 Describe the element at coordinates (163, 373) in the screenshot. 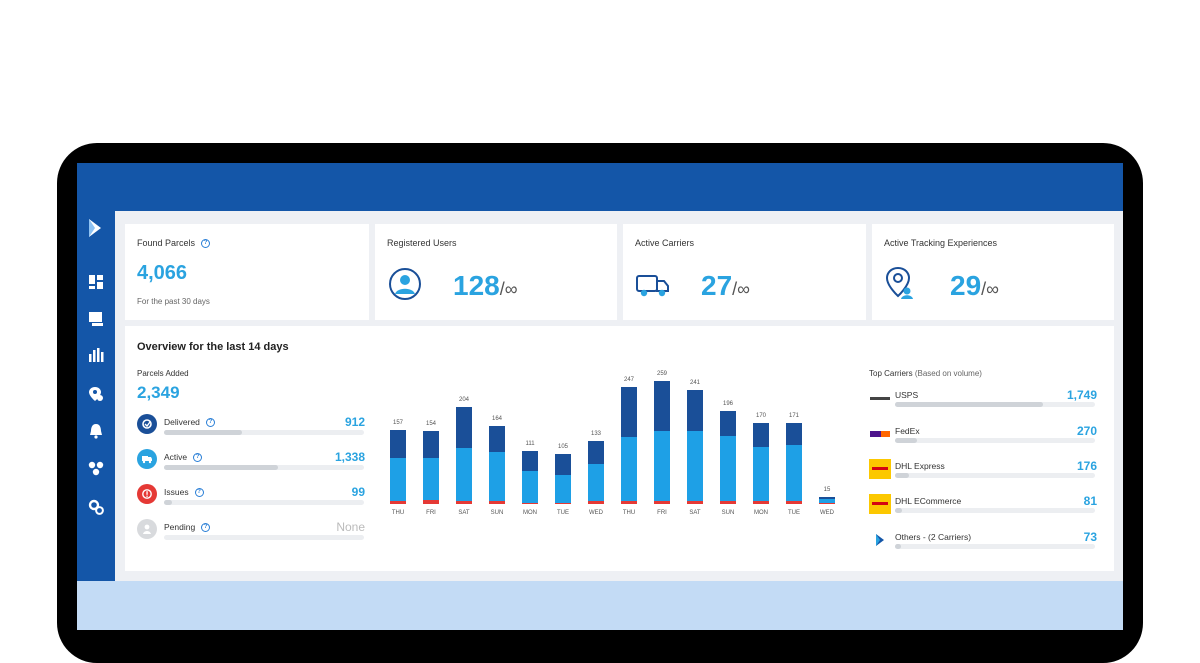

I see `parcels-added-label: Parcels Added` at that location.